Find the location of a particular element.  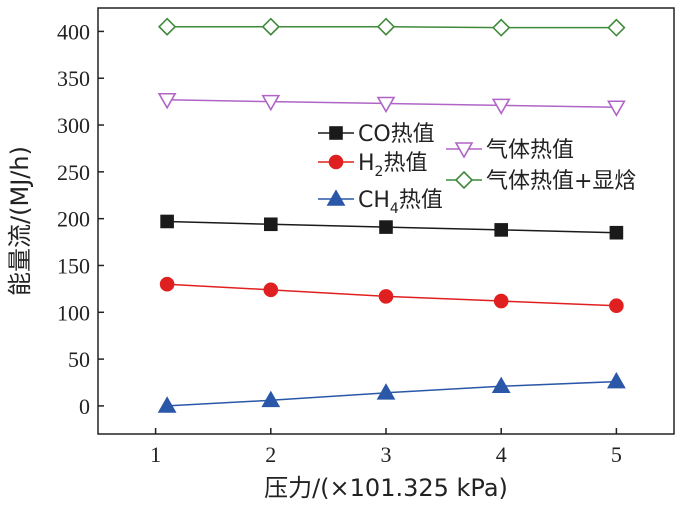

y-tick-label: 100 is located at coordinates (73, 312).